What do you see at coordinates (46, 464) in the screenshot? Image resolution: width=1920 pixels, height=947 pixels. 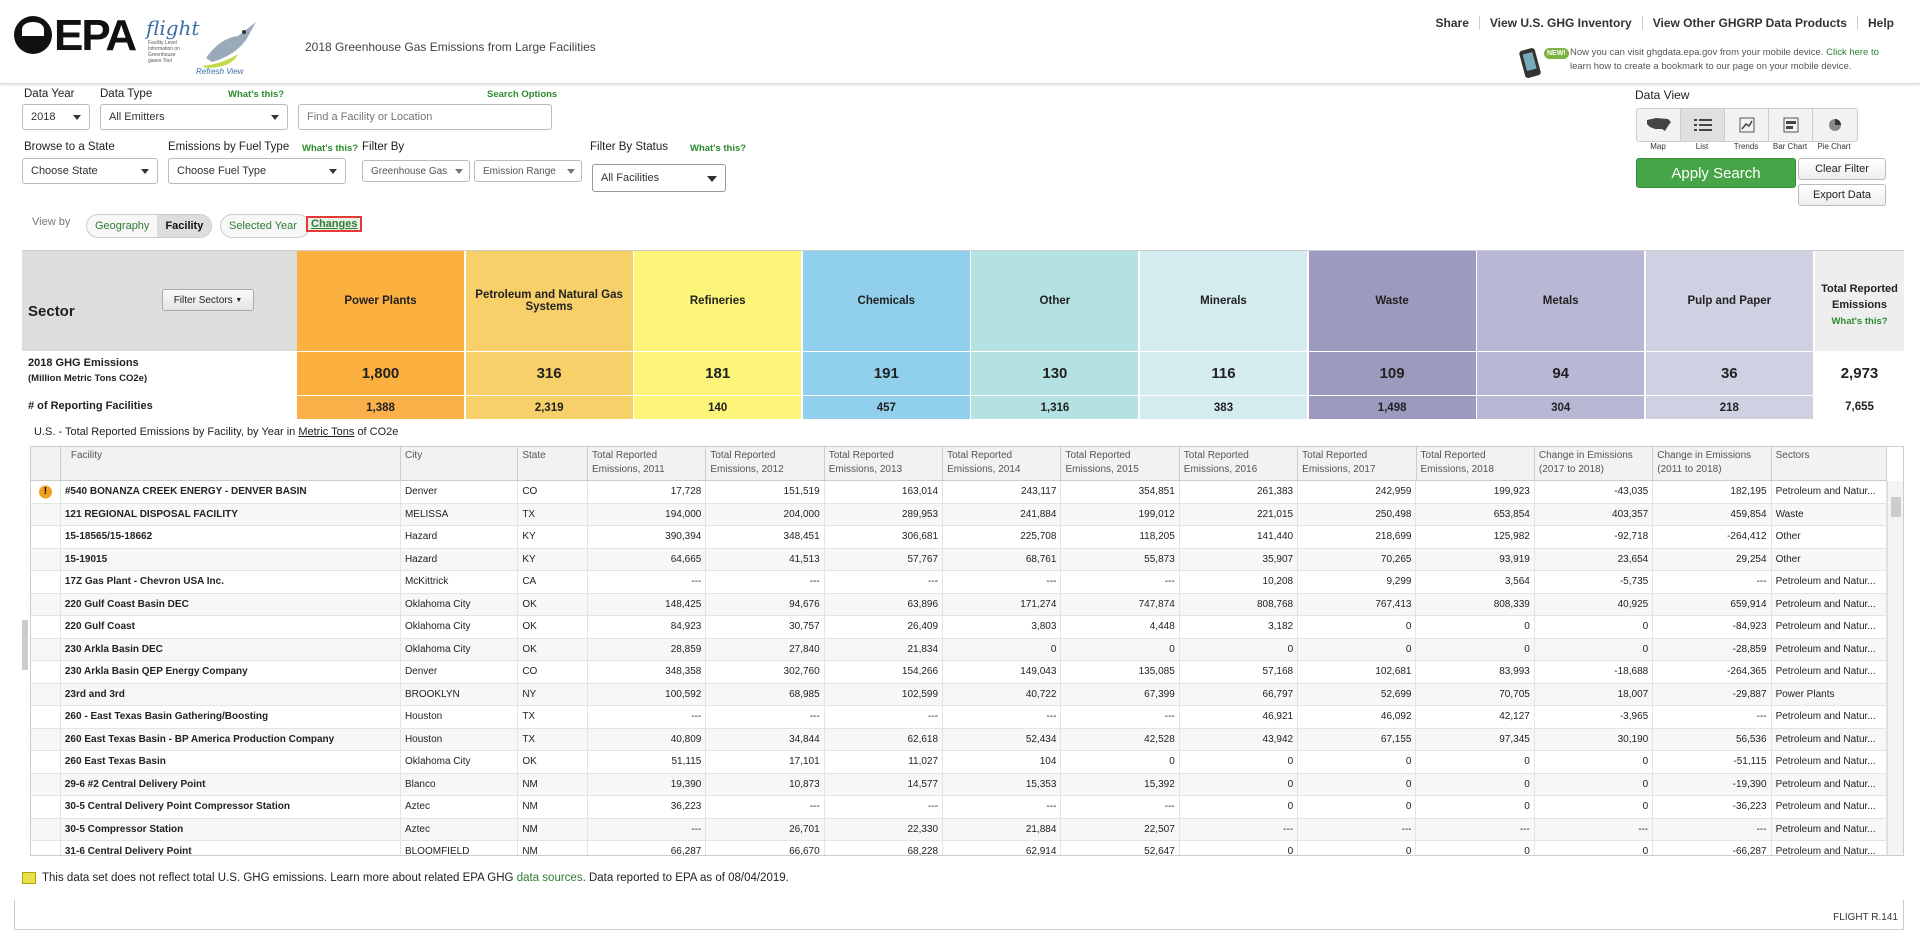 I see `column-header` at bounding box center [46, 464].